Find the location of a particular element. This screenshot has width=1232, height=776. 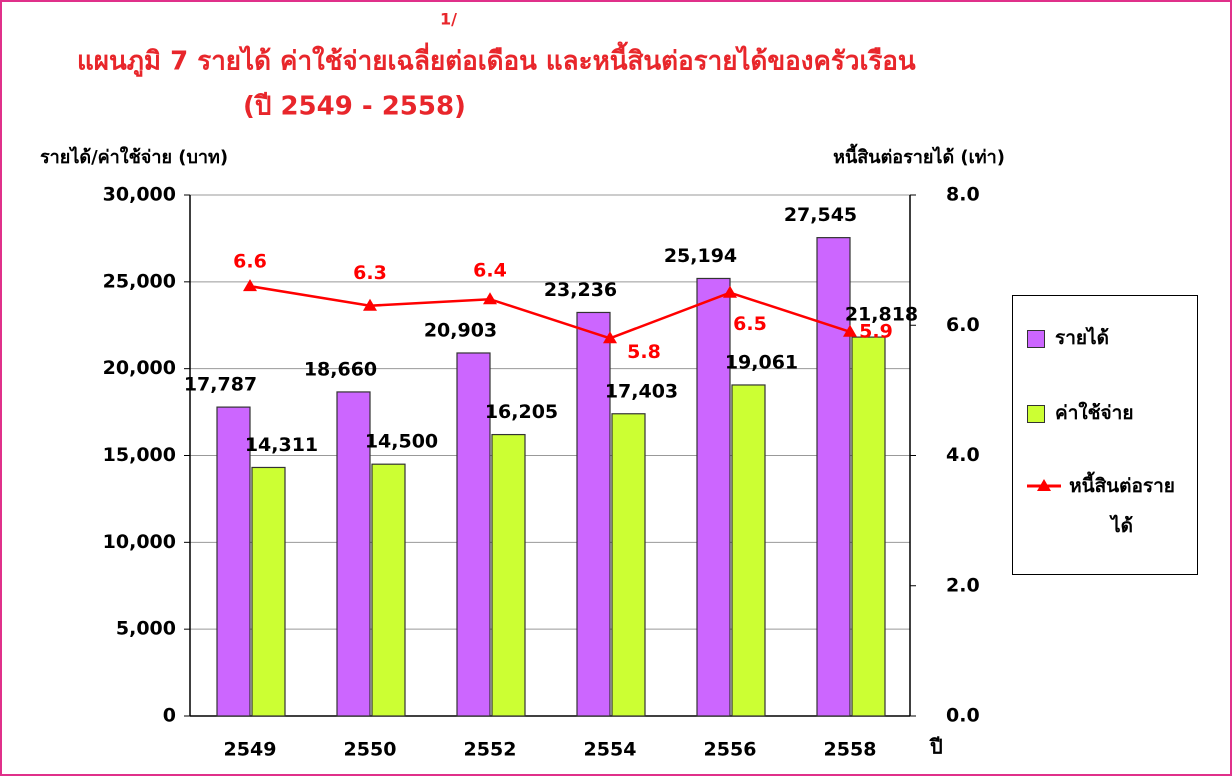

y2-tick-label: 0.0 is located at coordinates (963, 716).